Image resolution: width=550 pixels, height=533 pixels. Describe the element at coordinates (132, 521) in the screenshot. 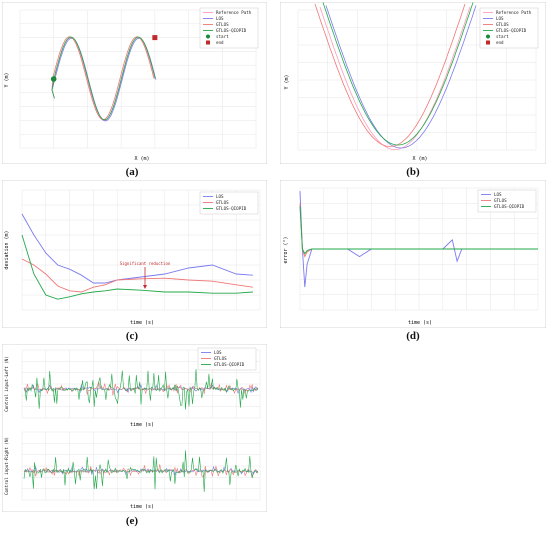

I see `figure-label-e: (e)` at that location.